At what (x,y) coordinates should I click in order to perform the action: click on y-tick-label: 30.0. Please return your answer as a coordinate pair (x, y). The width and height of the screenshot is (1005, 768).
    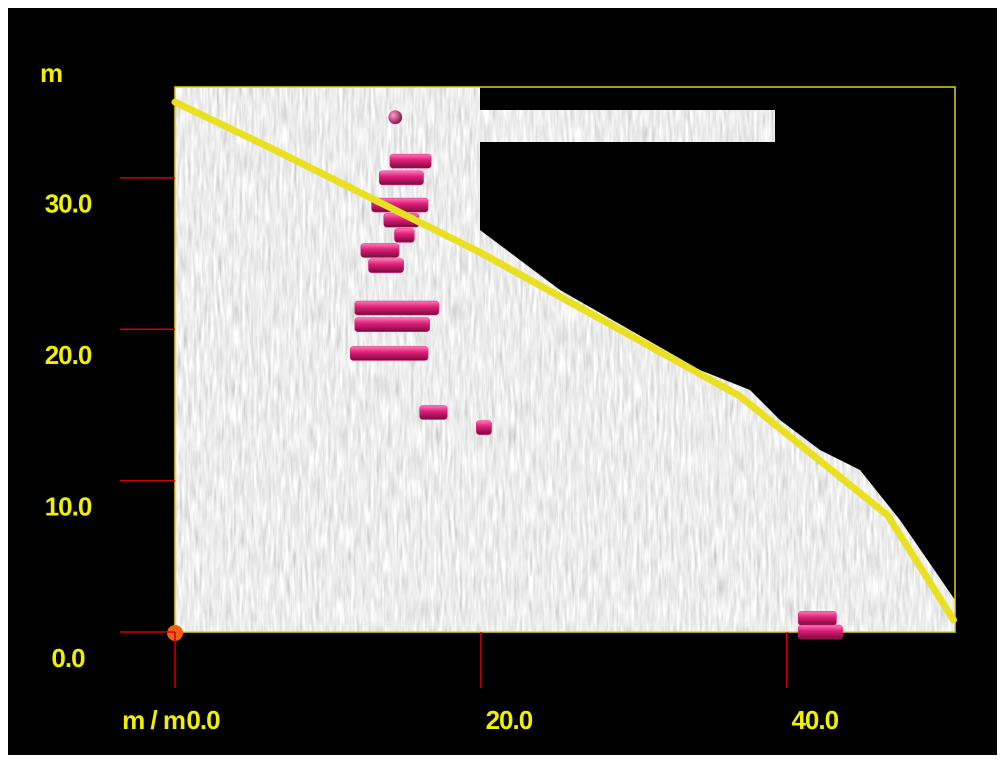
    Looking at the image, I should click on (68, 204).